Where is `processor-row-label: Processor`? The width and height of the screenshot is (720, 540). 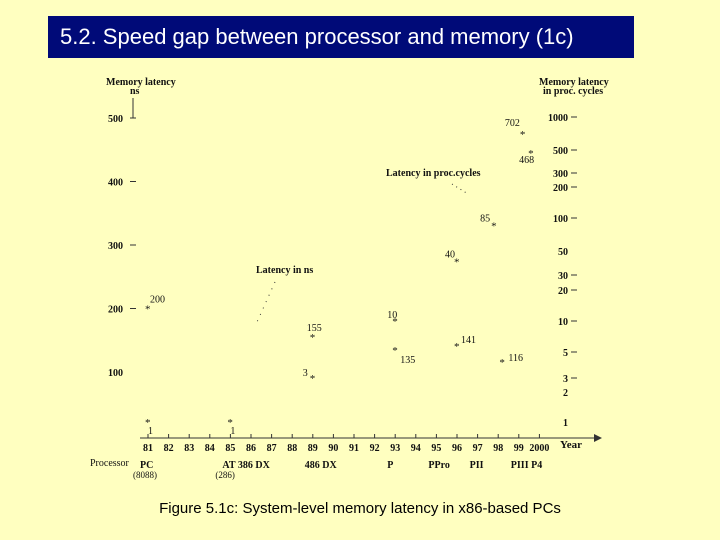 processor-row-label: Processor is located at coordinates (110, 463).